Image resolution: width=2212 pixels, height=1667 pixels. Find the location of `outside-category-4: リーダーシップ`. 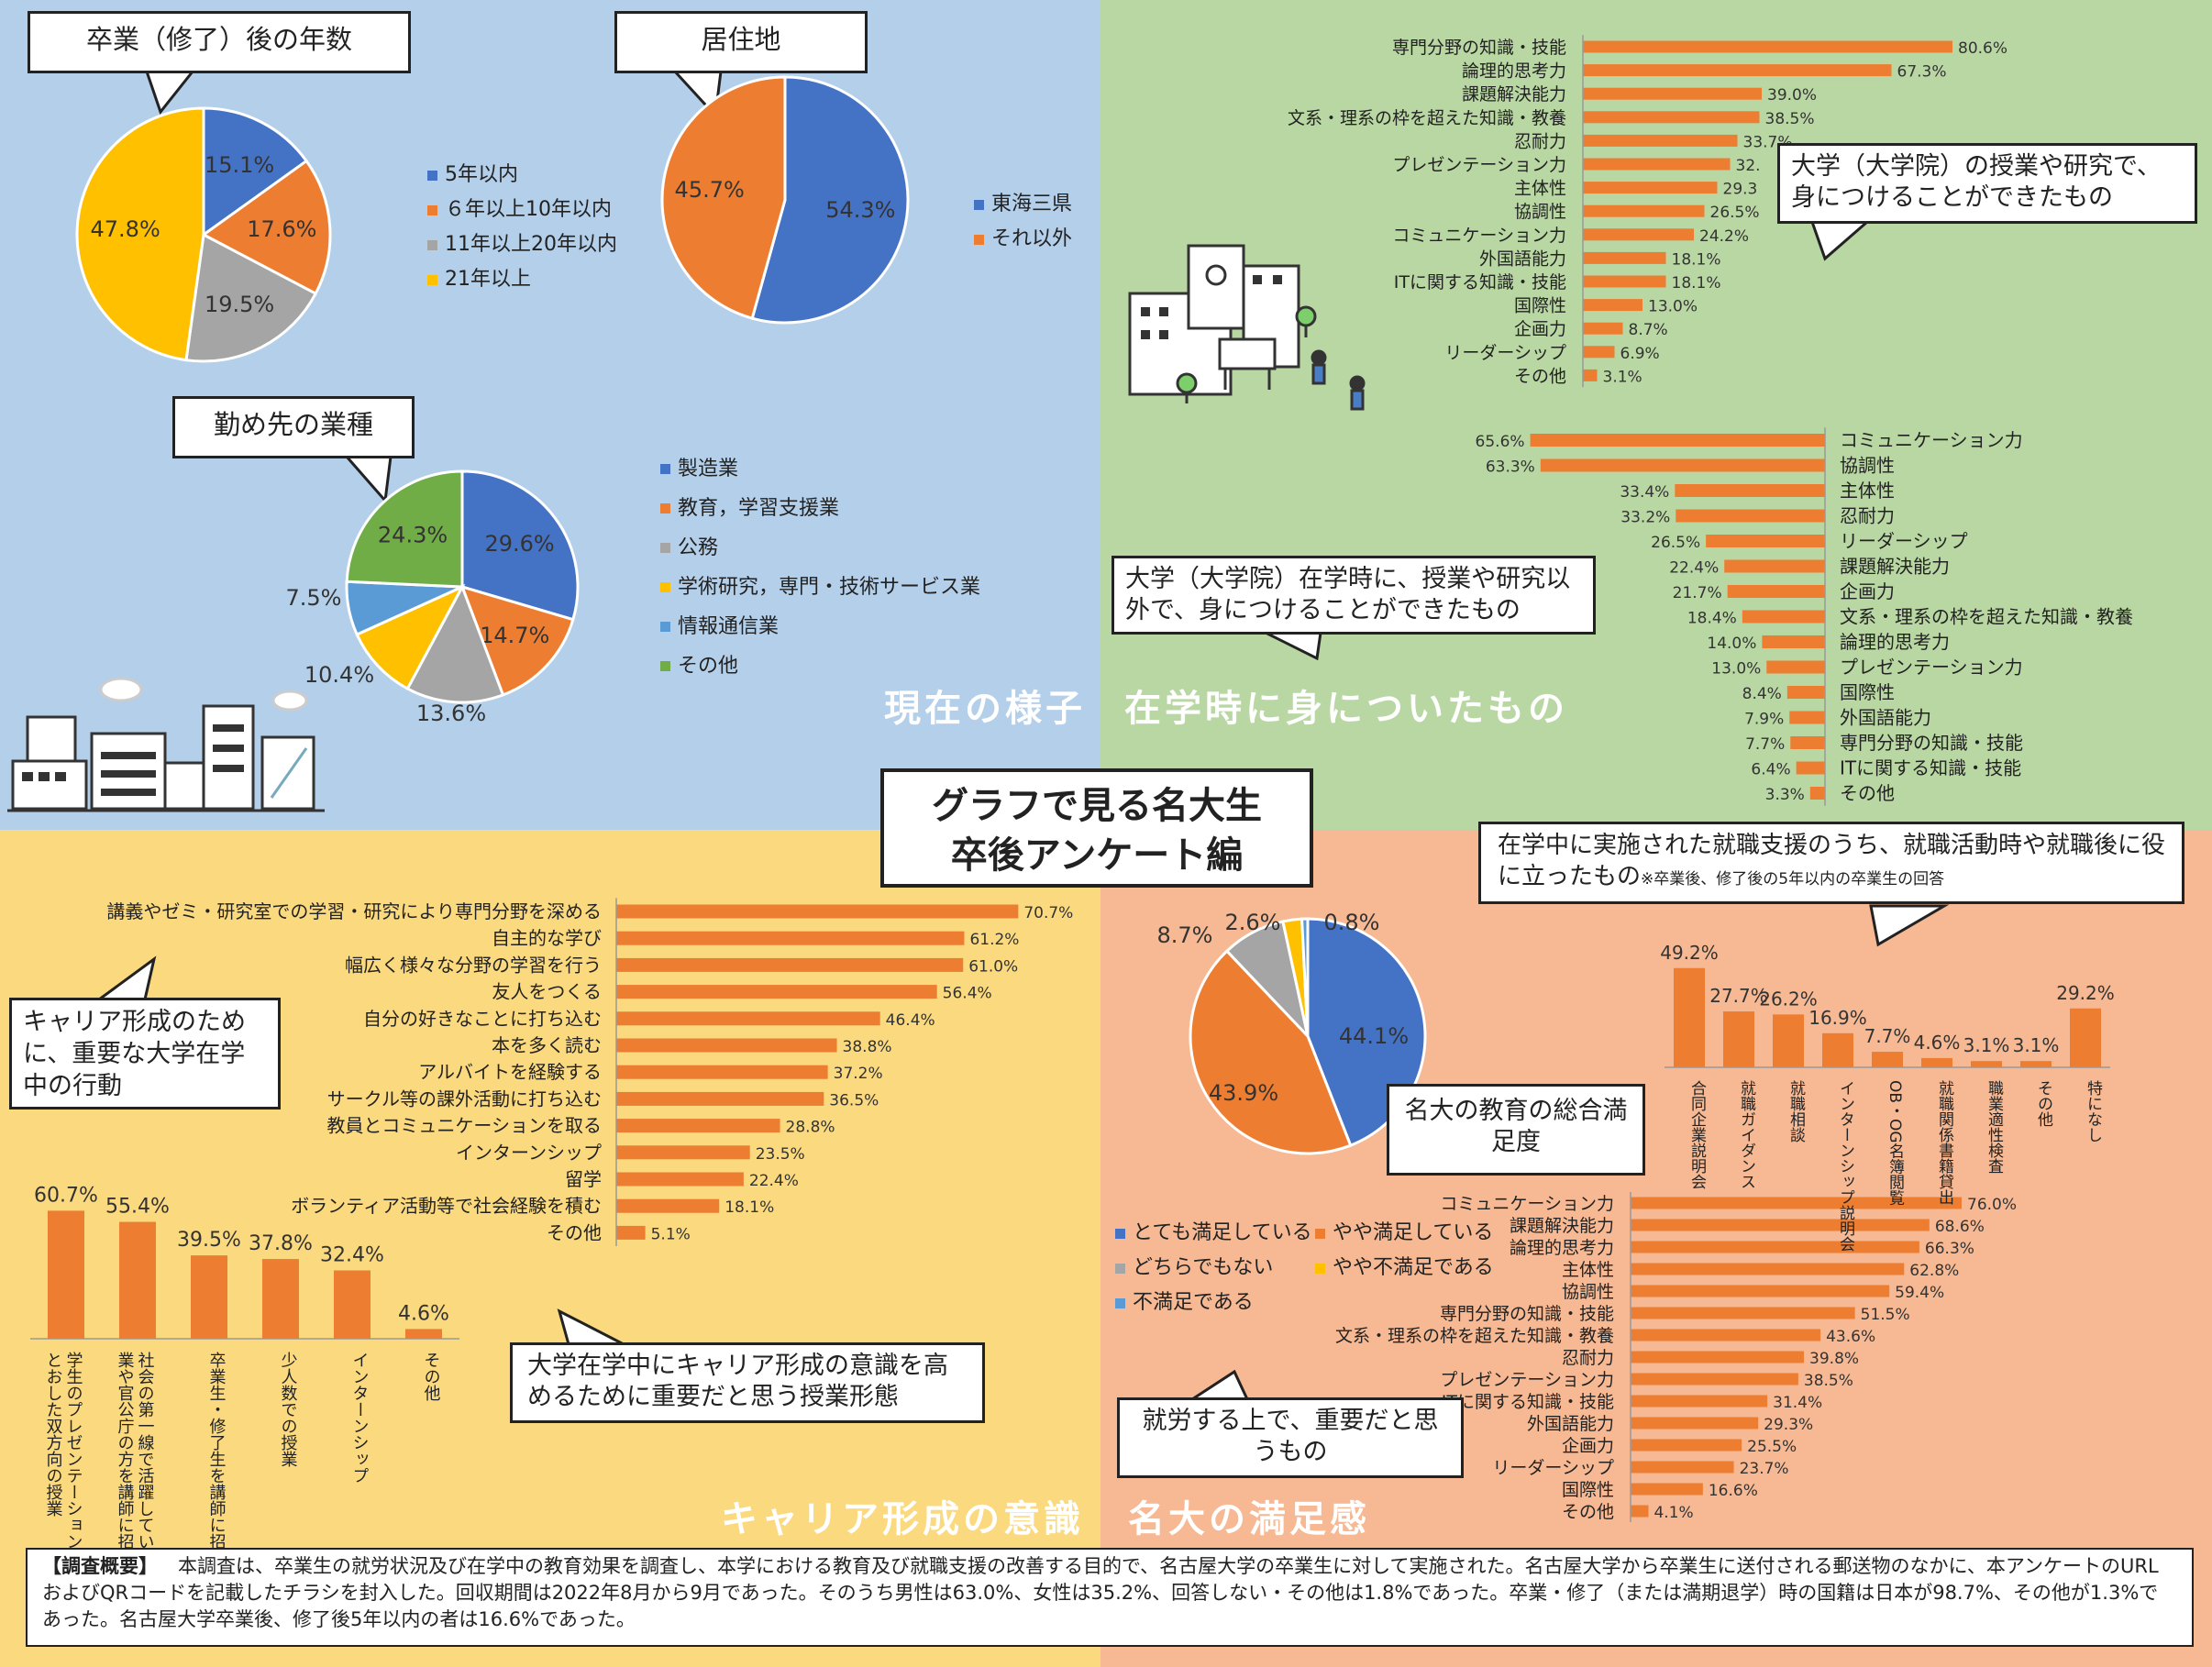

outside-category-4: リーダーシップ is located at coordinates (1904, 541).